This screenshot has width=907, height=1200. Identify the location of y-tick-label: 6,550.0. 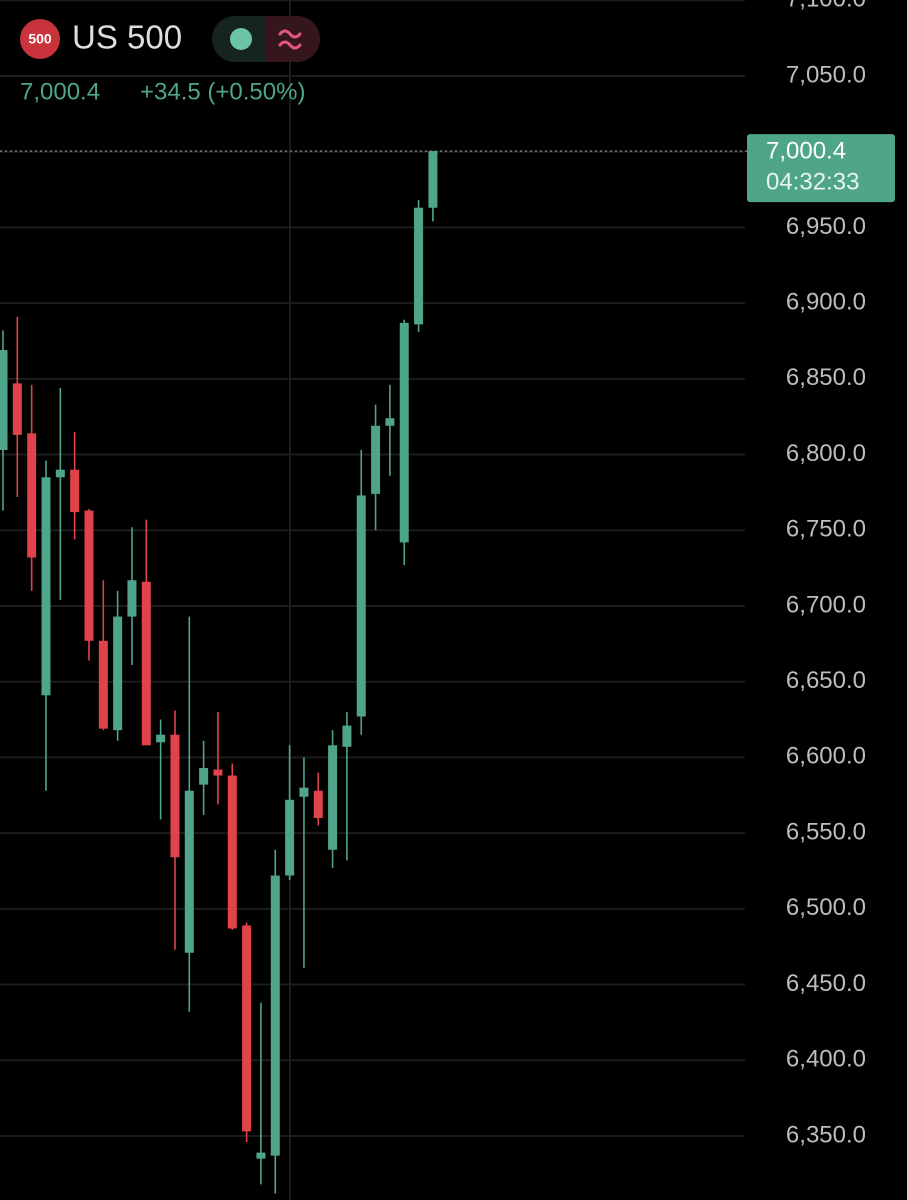
(826, 831).